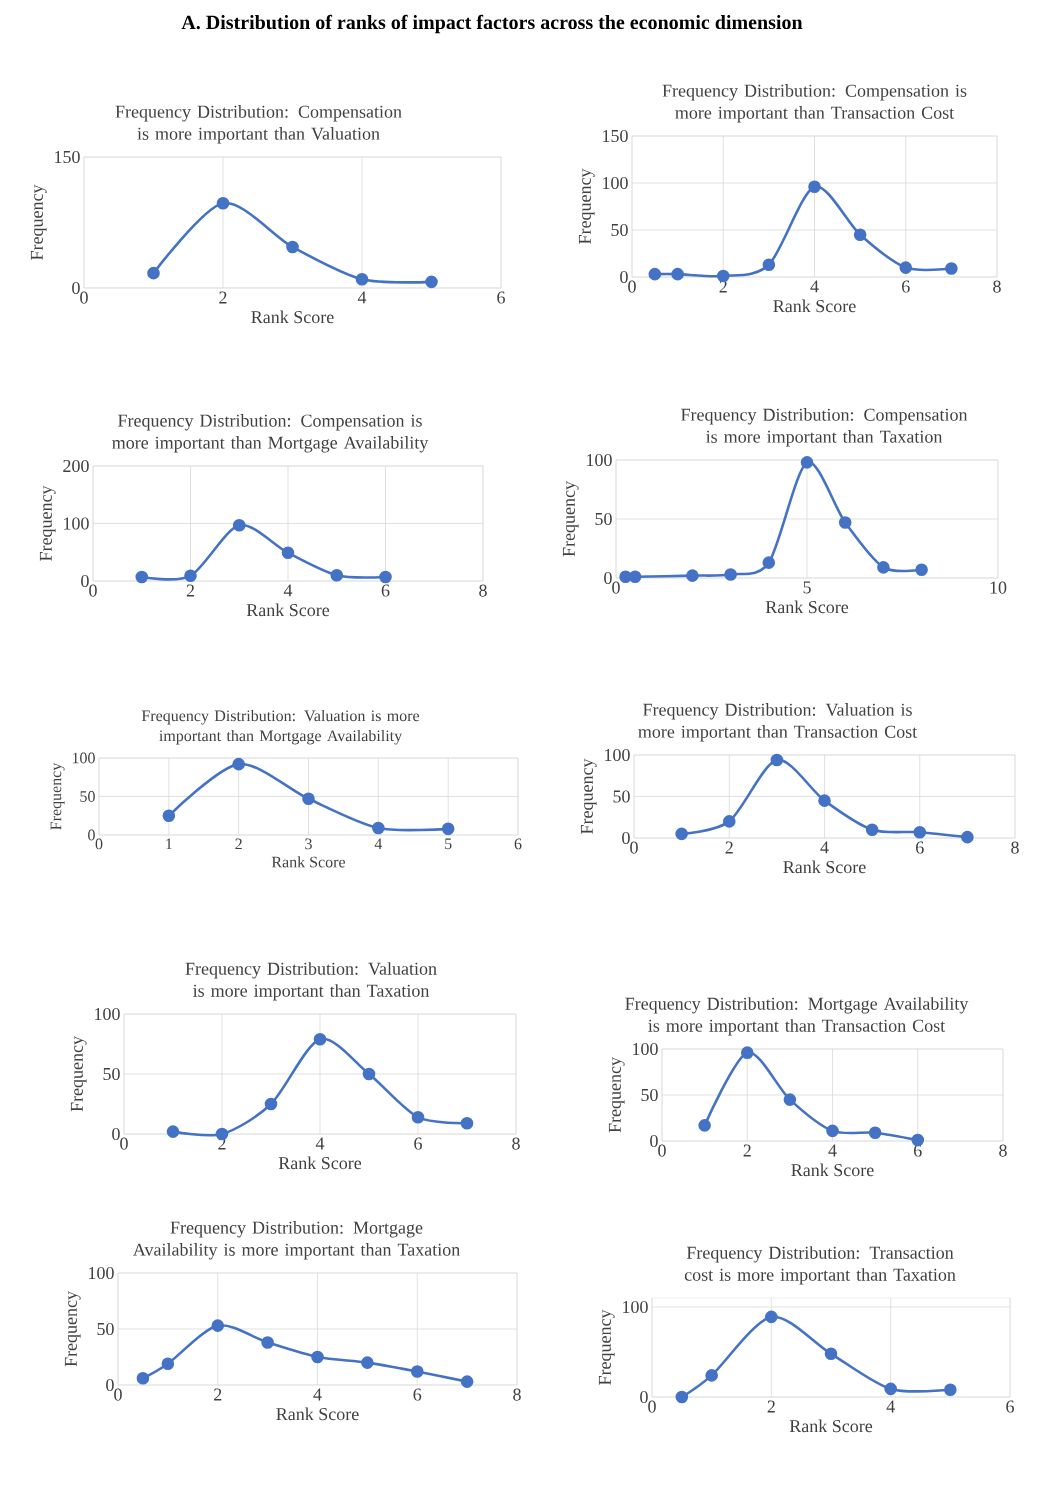 The image size is (1057, 1493). Describe the element at coordinates (797, 1016) in the screenshot. I see `chart-title: Frequency Distribution: Mortgage Availability is more important than Transaction Cost` at that location.